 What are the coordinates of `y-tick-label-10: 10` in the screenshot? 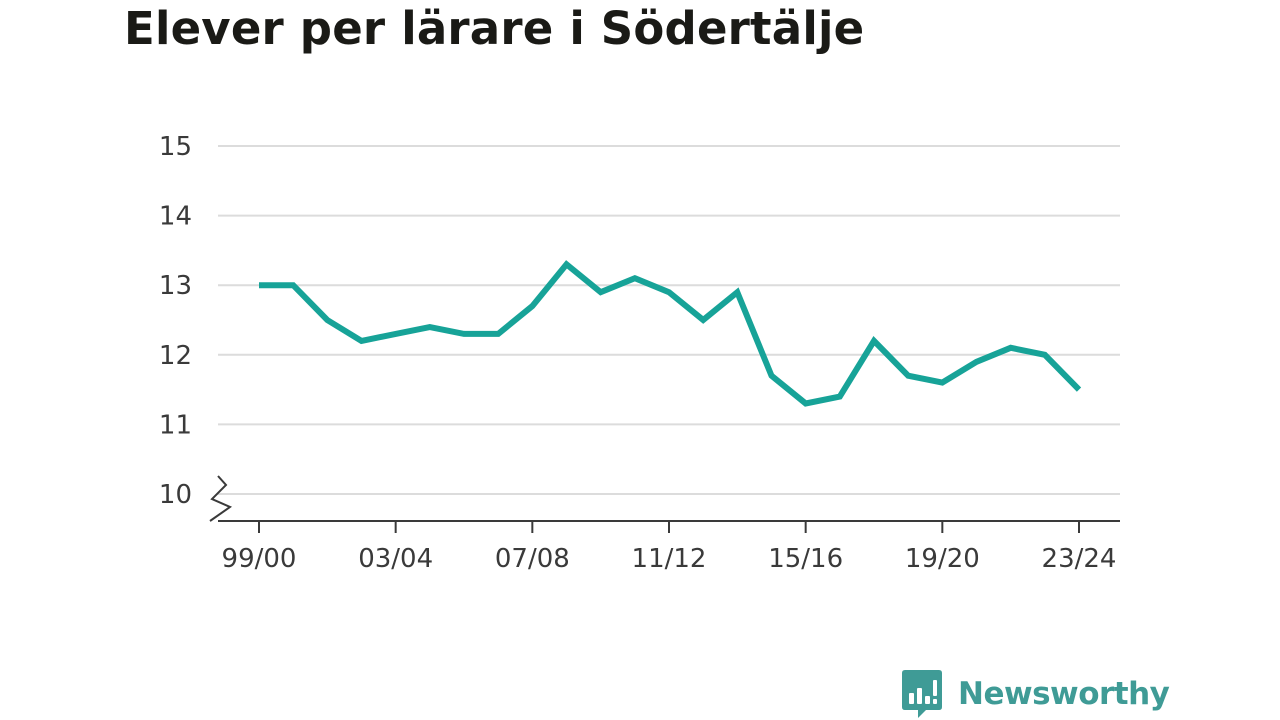 It's located at (175, 495).